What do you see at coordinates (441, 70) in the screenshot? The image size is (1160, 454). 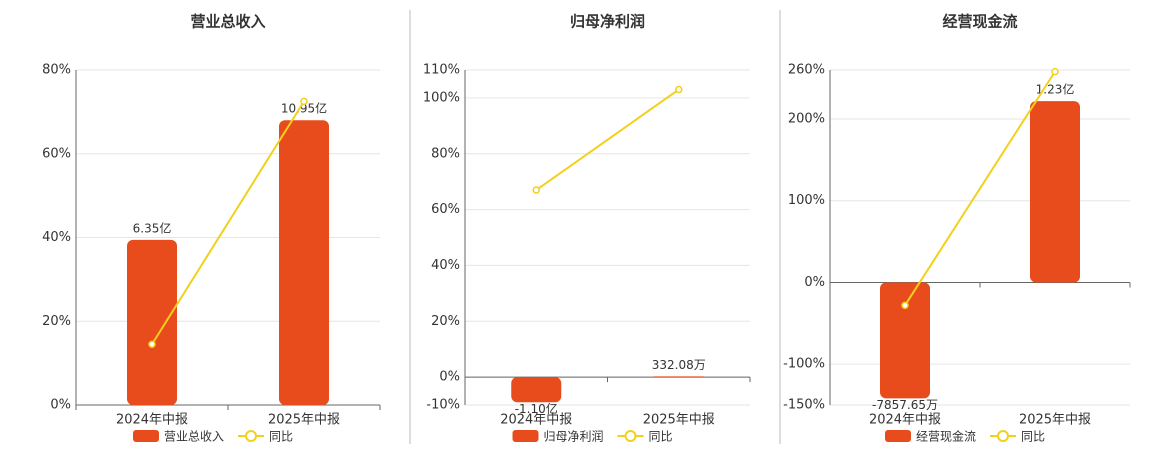 I see `y-tick-label: 110%` at bounding box center [441, 70].